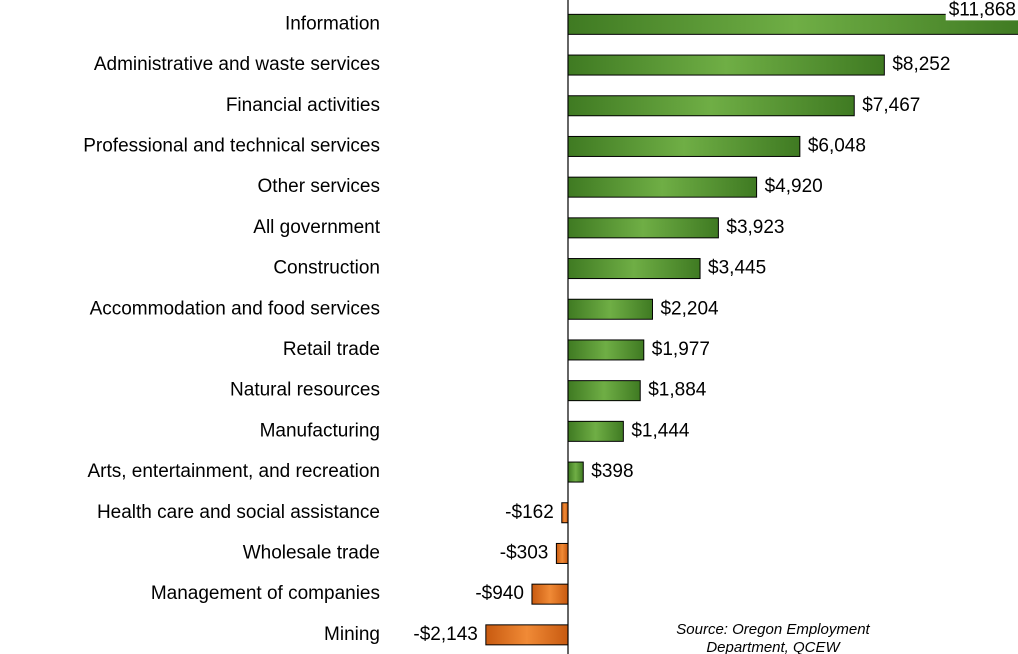 The height and width of the screenshot is (654, 1018). I want to click on value-label: -$940, so click(499, 593).